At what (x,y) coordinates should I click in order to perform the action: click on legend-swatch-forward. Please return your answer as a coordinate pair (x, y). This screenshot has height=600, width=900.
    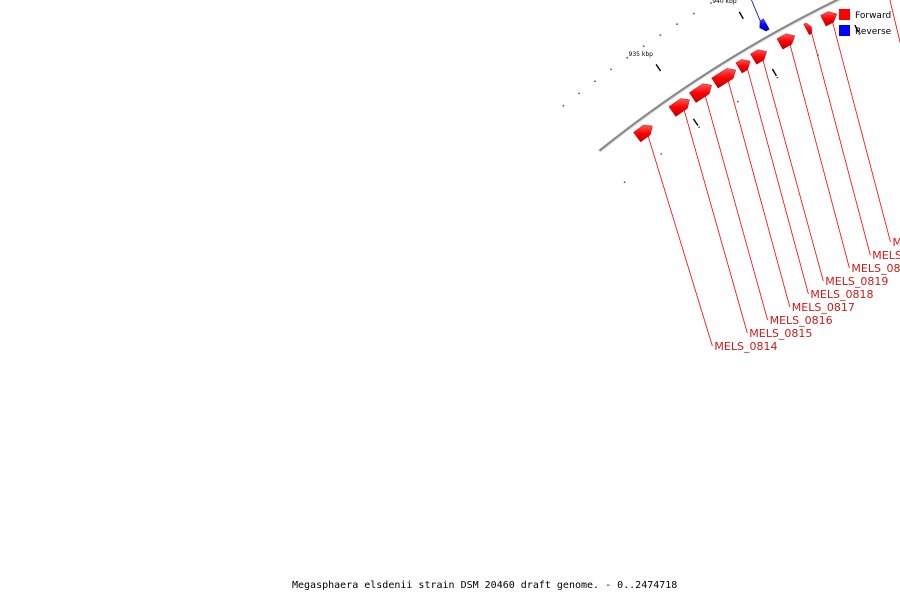
    Looking at the image, I should click on (844, 14).